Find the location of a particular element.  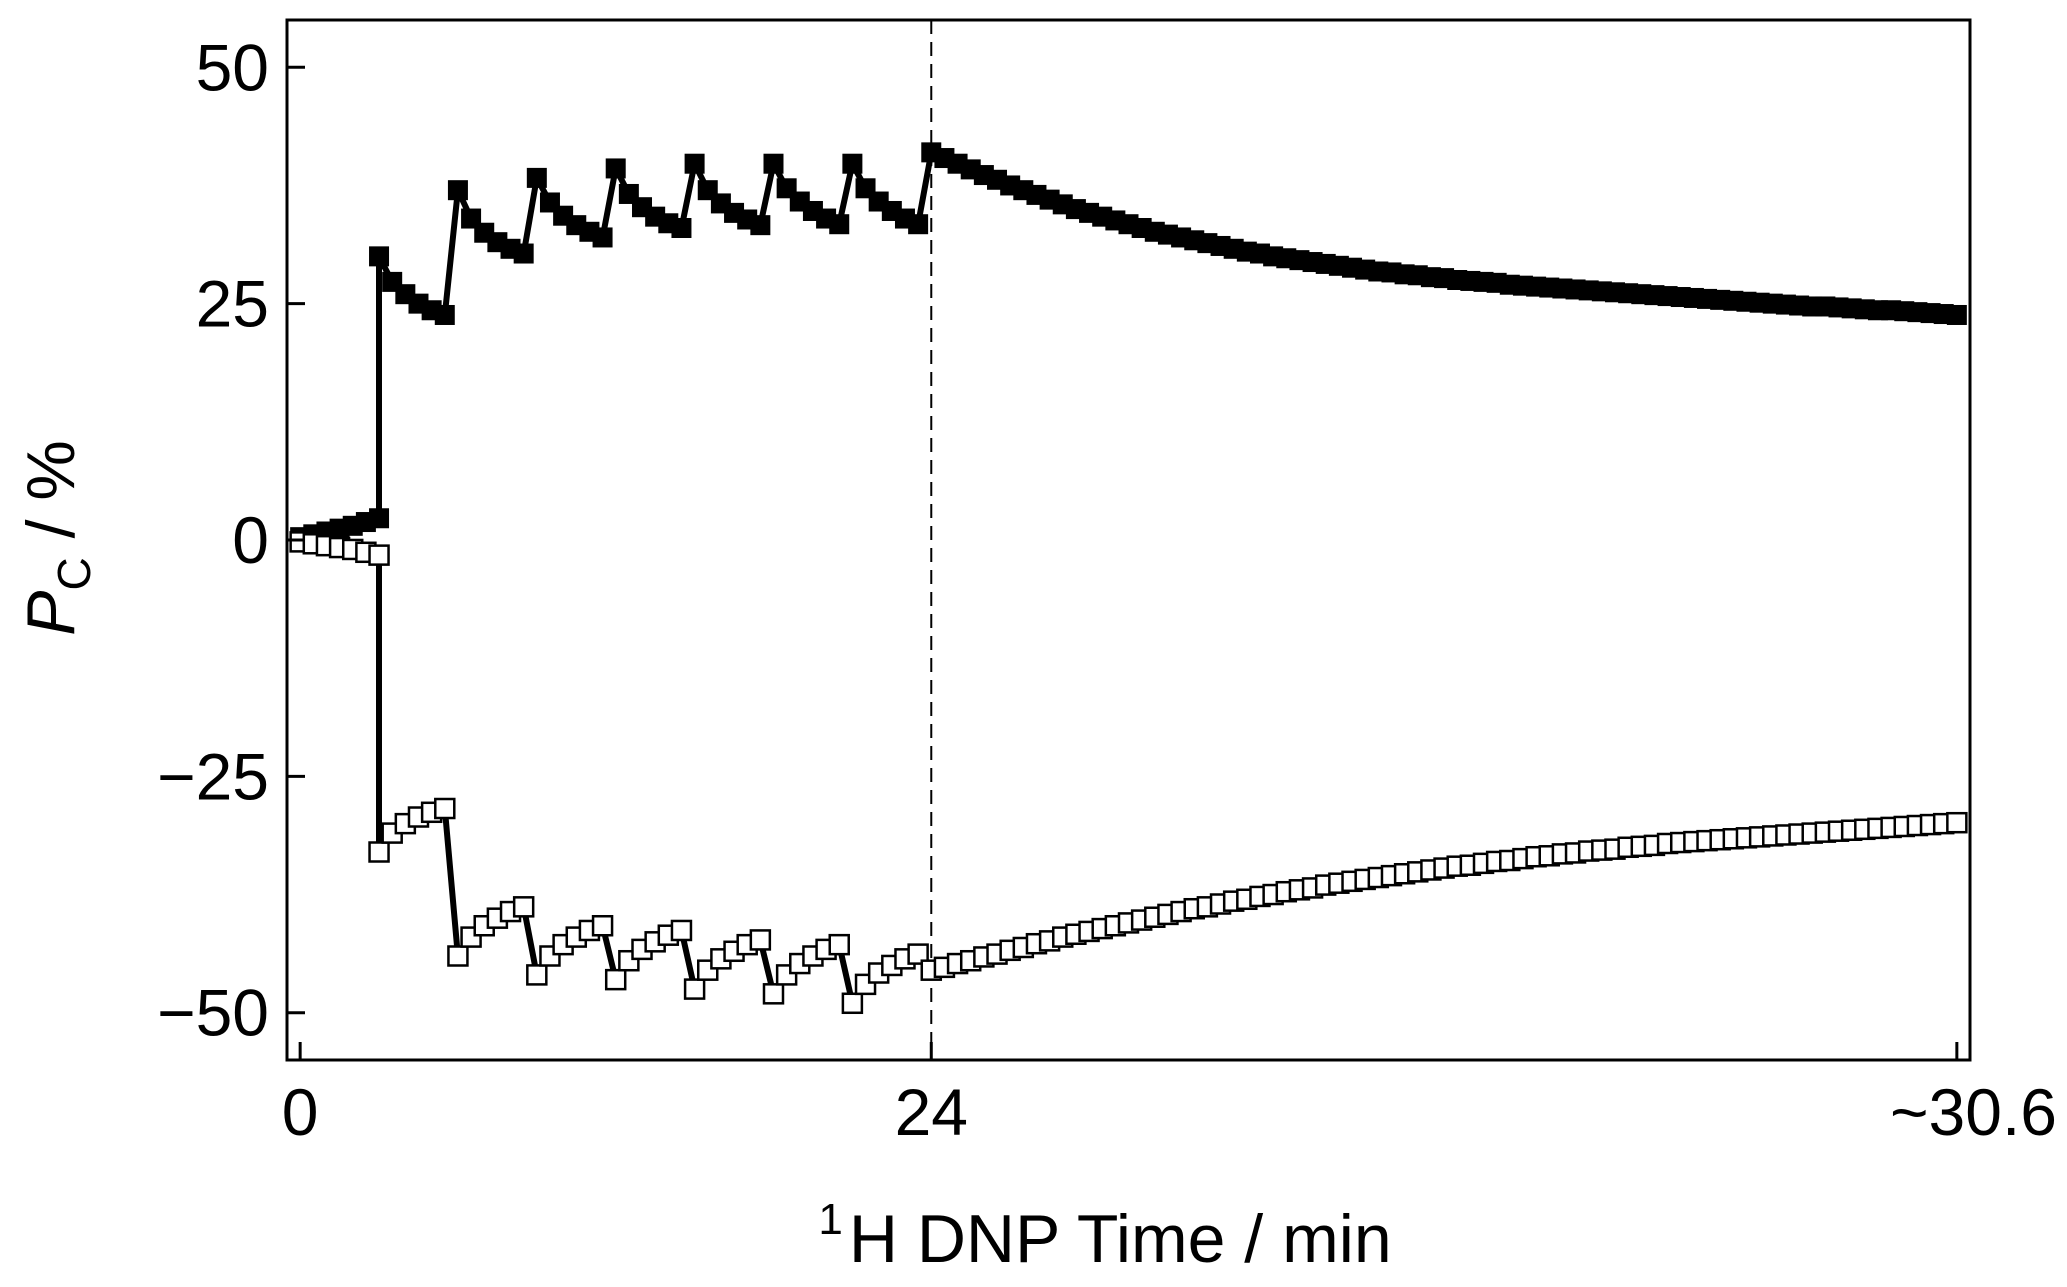

y-tick-label: −50 is located at coordinates (213, 1013).